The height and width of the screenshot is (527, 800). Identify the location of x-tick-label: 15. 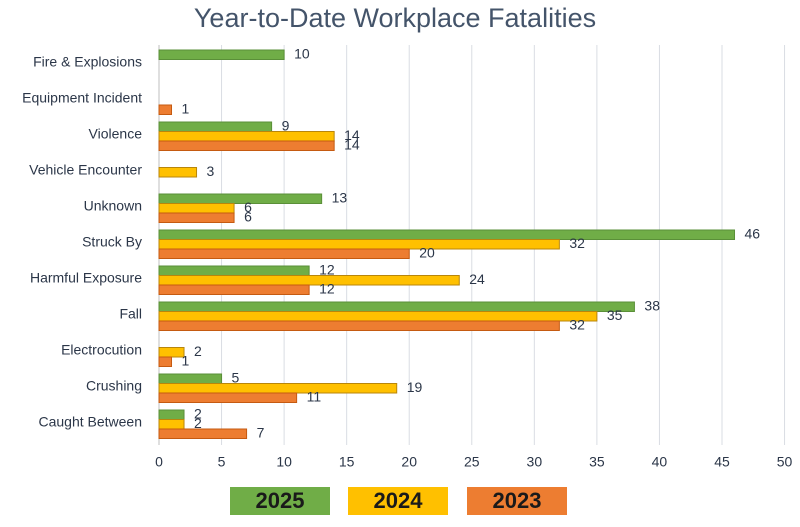
(347, 462).